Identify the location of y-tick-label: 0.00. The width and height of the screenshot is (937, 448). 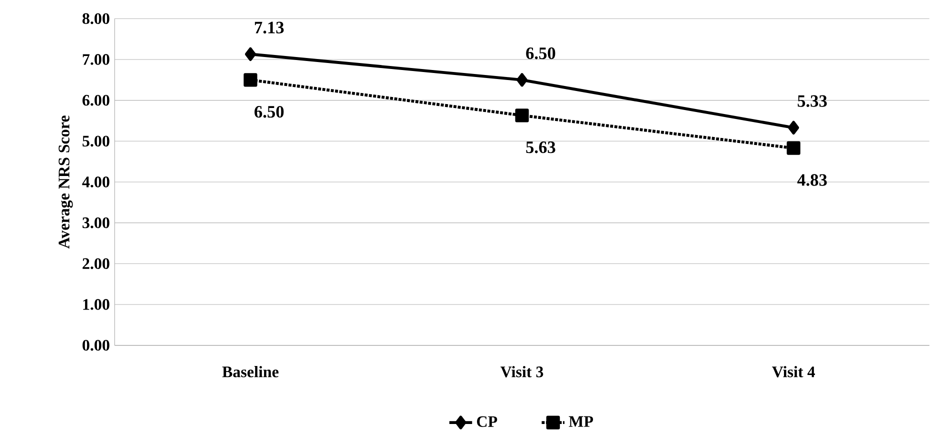
(96, 345).